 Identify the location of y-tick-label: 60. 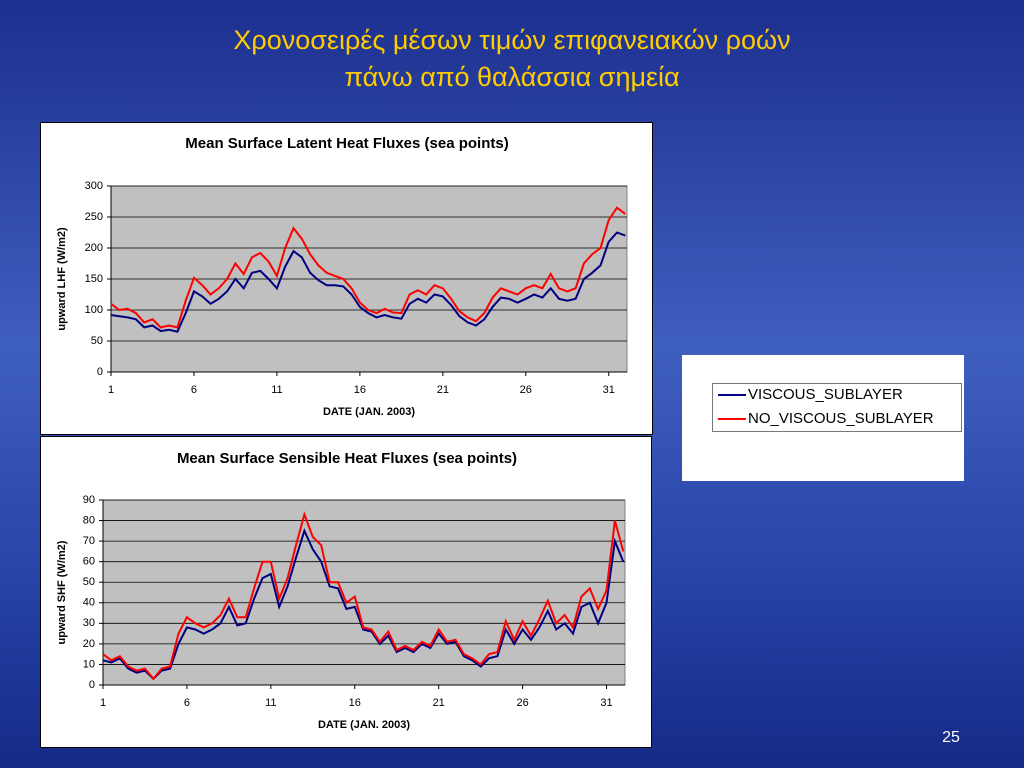
(89, 562).